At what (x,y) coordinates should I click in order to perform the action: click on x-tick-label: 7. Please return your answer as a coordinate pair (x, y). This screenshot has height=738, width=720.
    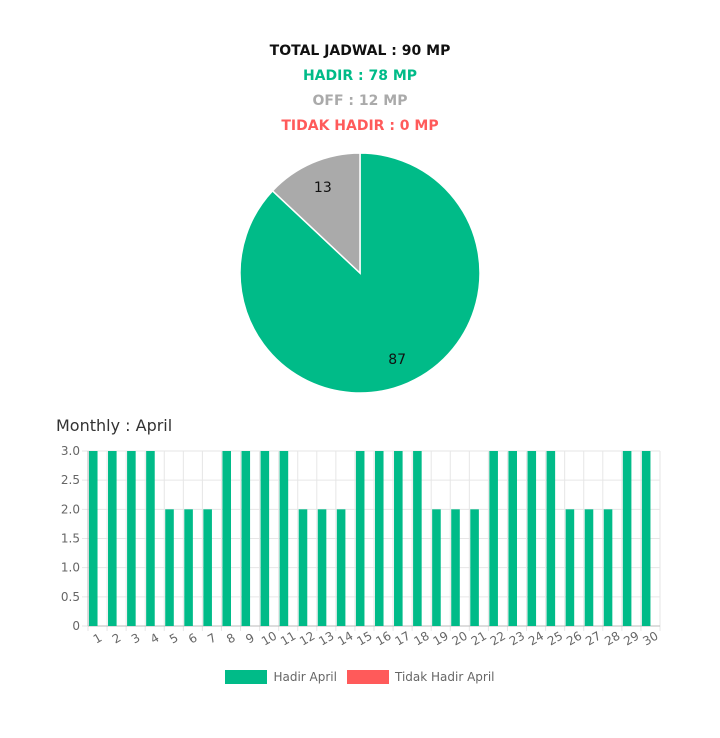
    Looking at the image, I should click on (212, 639).